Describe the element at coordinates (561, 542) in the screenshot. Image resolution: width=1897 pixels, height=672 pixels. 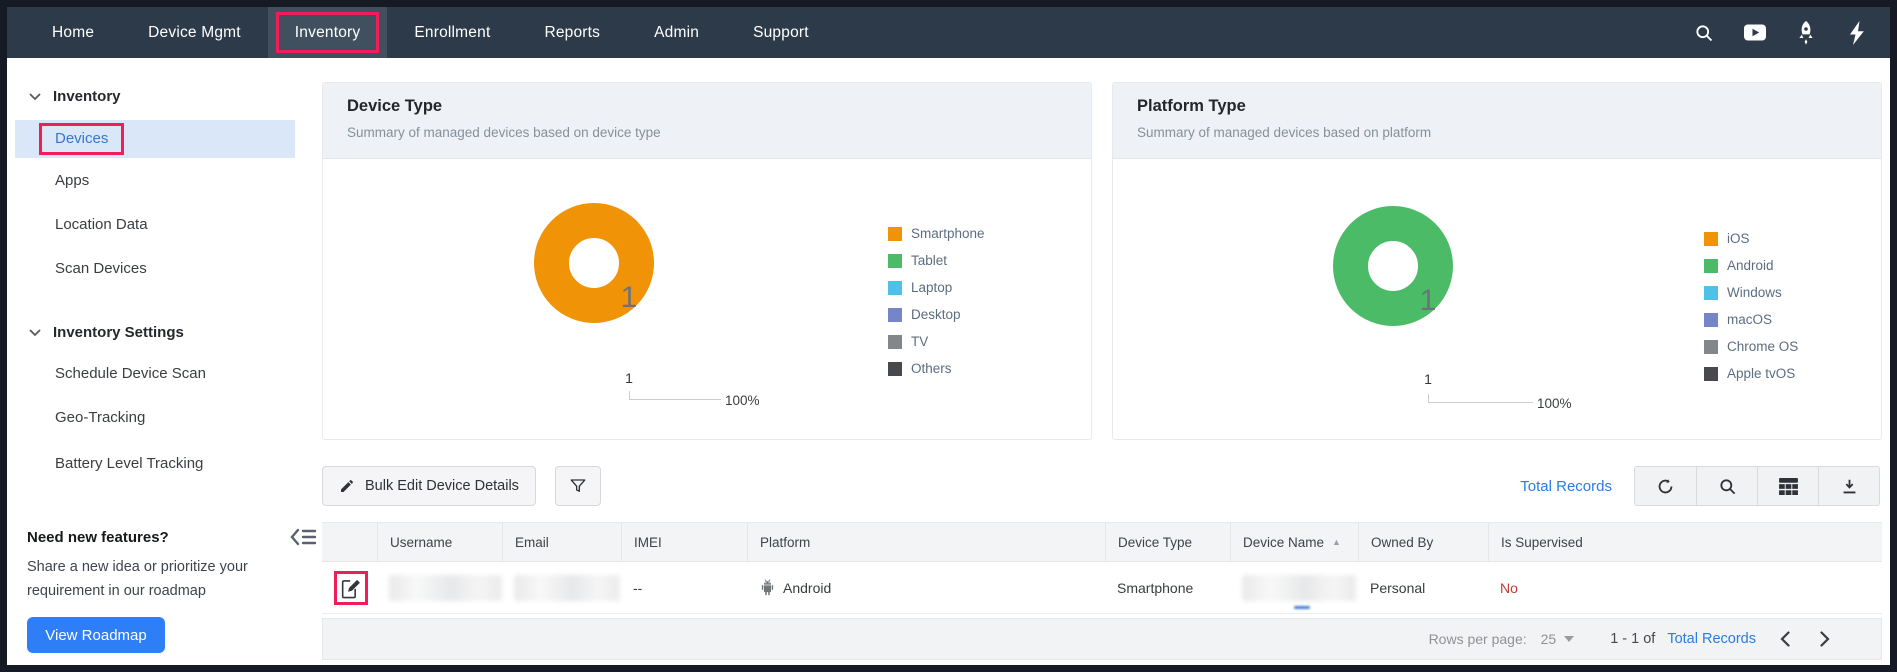
I see `column-header-email: Email` at that location.